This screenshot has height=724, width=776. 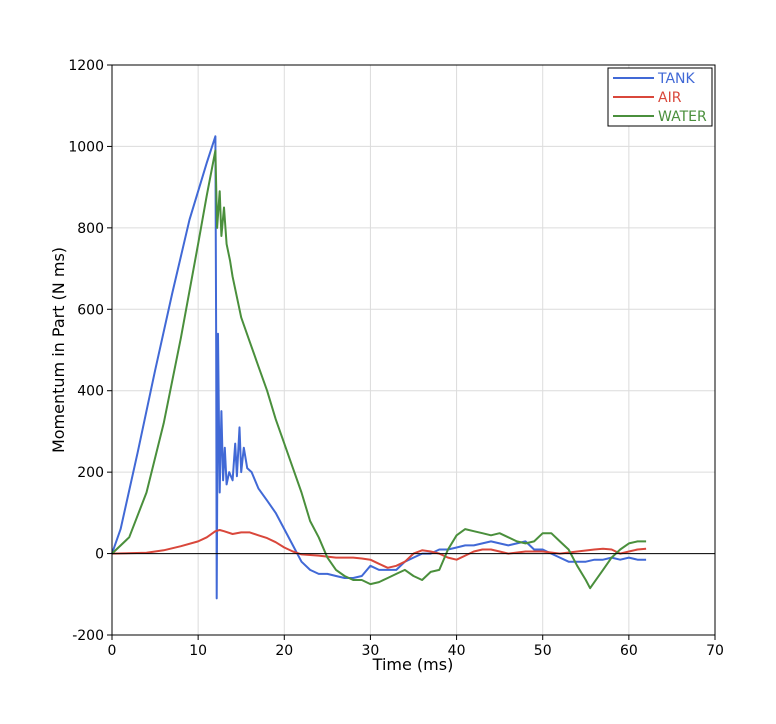 I want to click on y-axis-label: Momentum in Part (N ms), so click(x=58, y=350).